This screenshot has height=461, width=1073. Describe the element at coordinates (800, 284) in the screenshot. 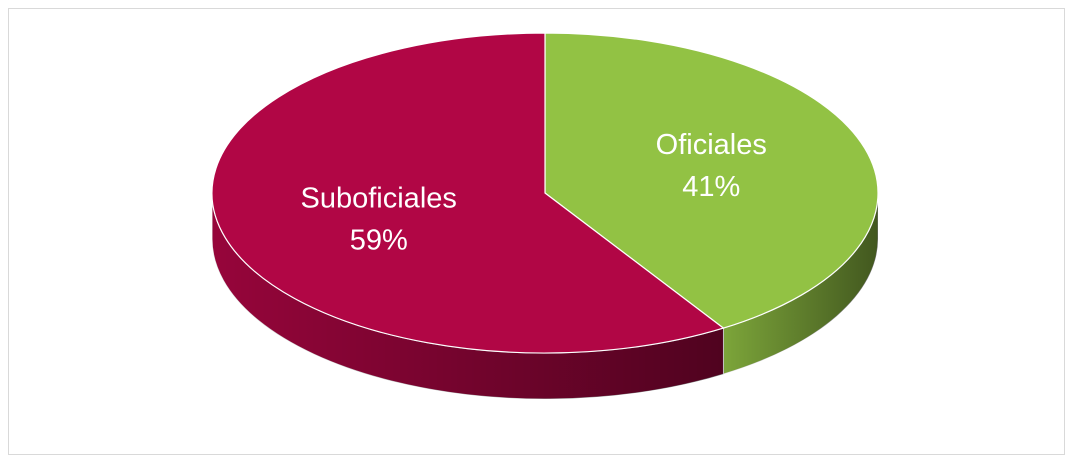

I see `slice-side-shade` at that location.